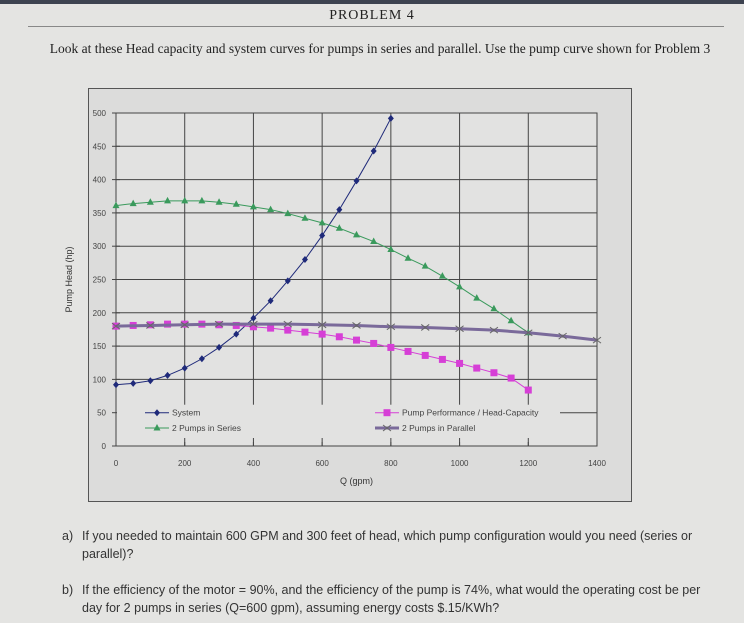 This screenshot has height=623, width=744. I want to click on question-label: b), so click(68, 590).